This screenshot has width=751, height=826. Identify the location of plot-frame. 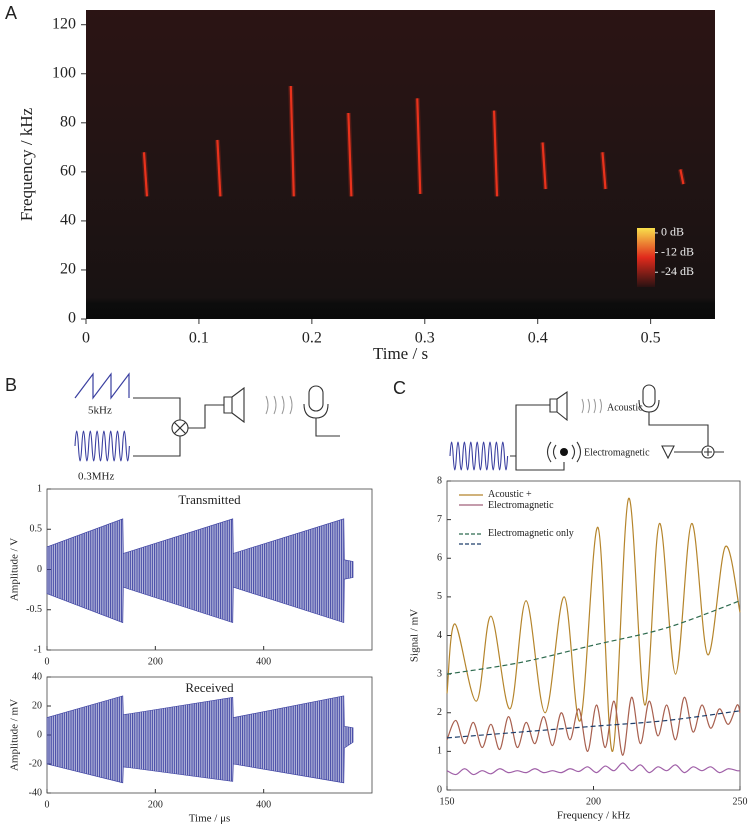
(593, 635).